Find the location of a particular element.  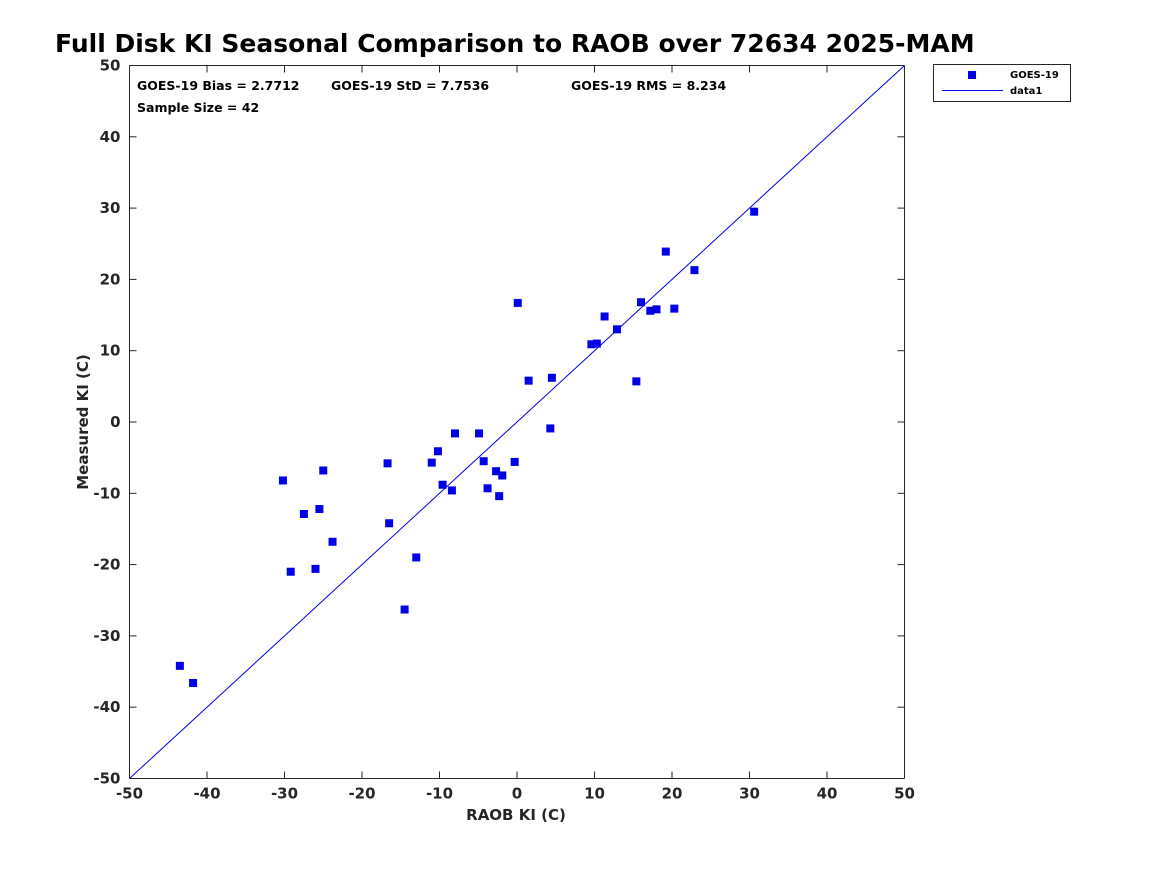

legend-box is located at coordinates (1002, 83).